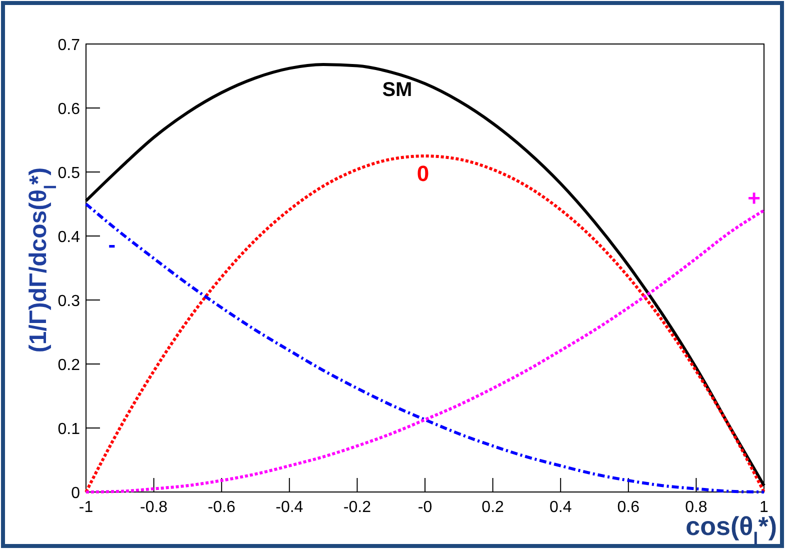 The image size is (785, 549). I want to click on y-tick-label: 0, so click(75, 493).